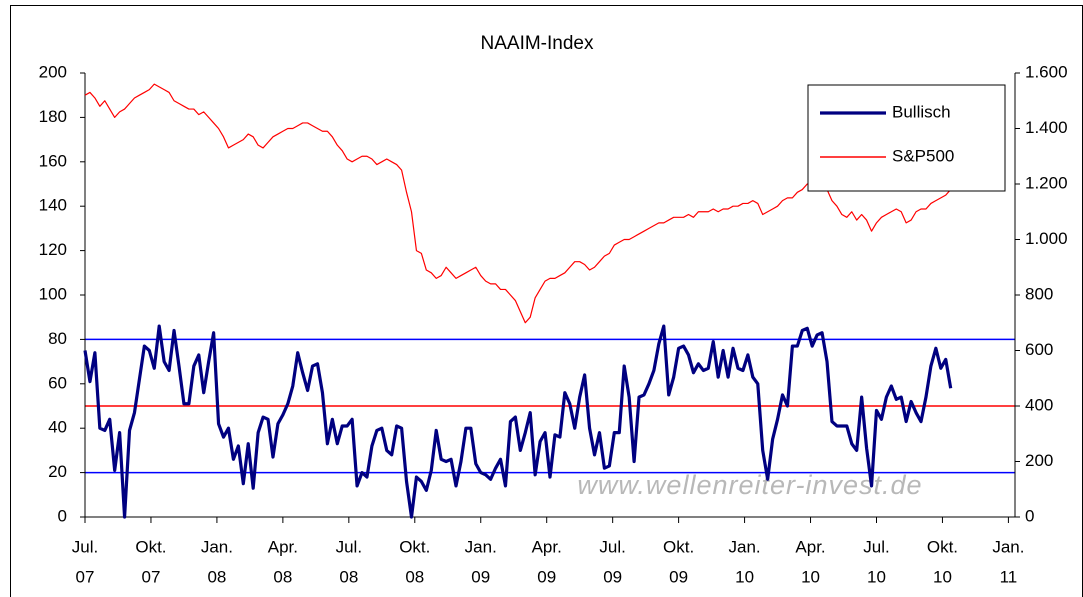  What do you see at coordinates (749, 485) in the screenshot?
I see `watermark: www.wellenreiter-invest.de` at bounding box center [749, 485].